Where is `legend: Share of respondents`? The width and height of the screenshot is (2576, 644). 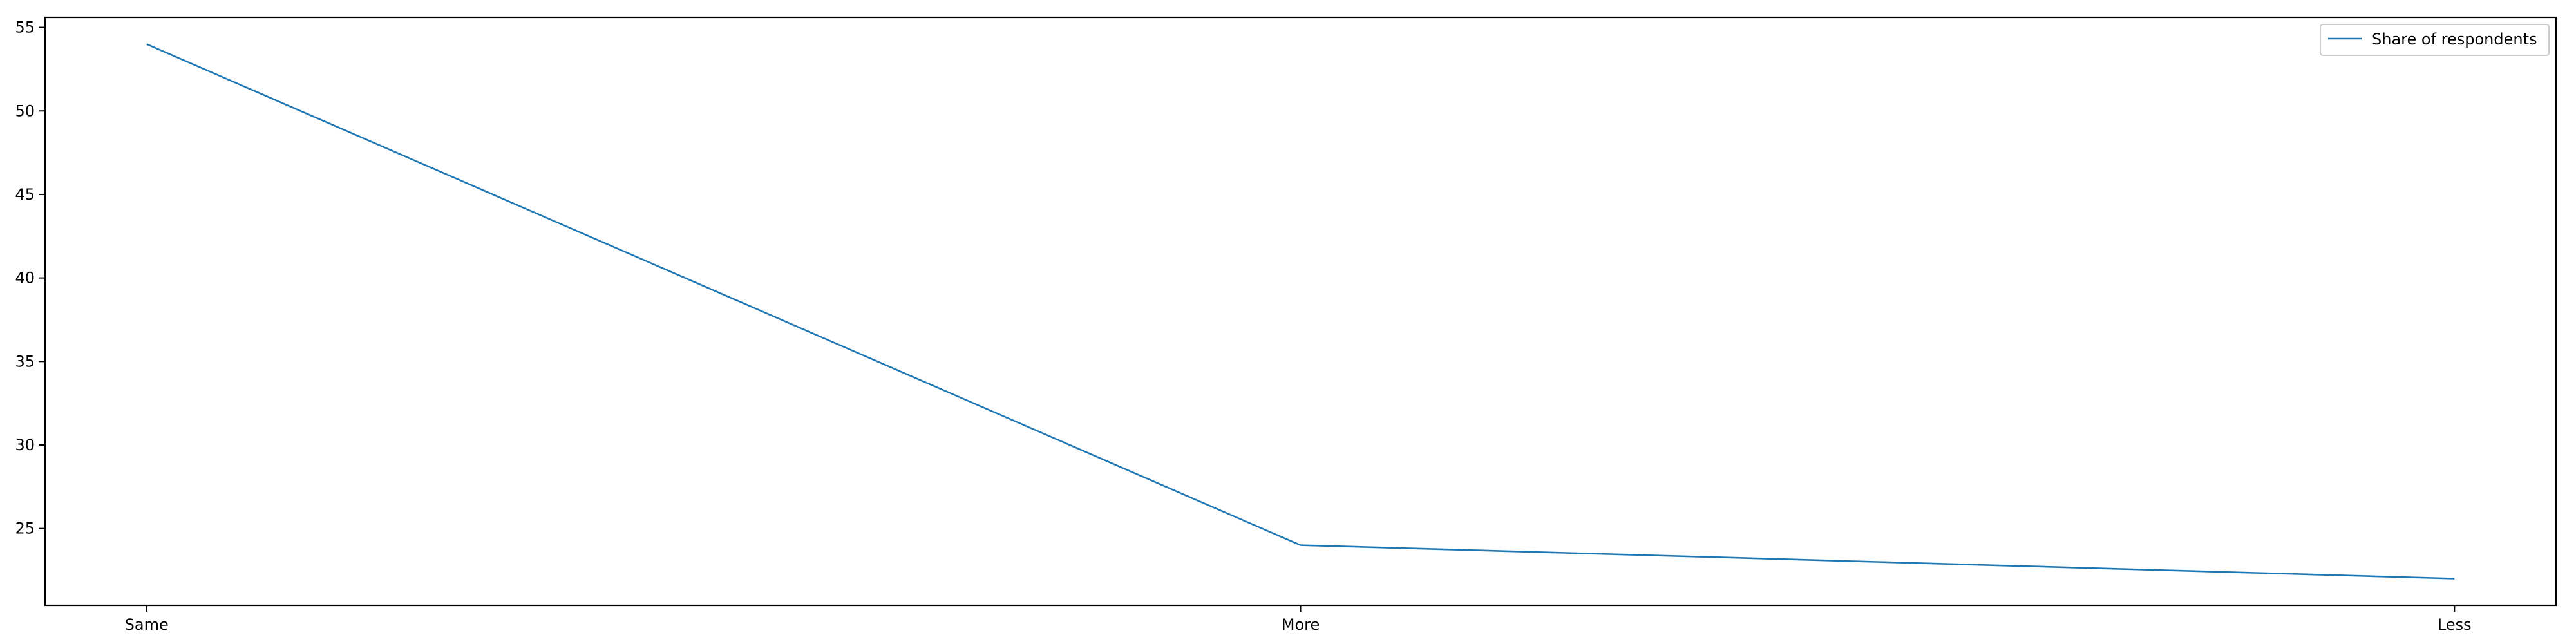 legend: Share of respondents is located at coordinates (2435, 40).